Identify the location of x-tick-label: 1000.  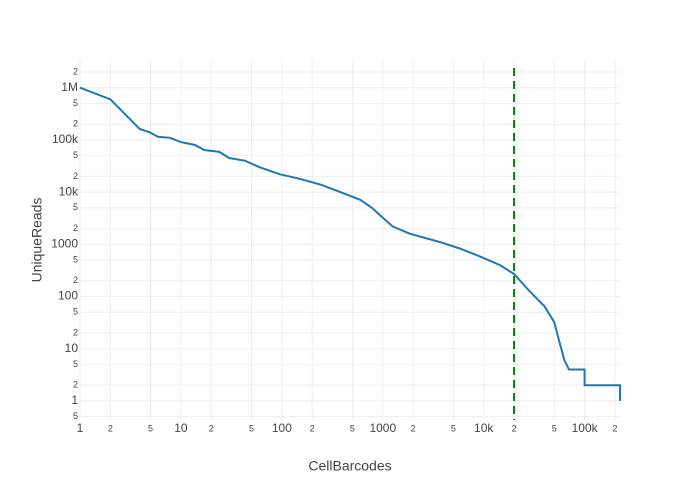
(382, 428).